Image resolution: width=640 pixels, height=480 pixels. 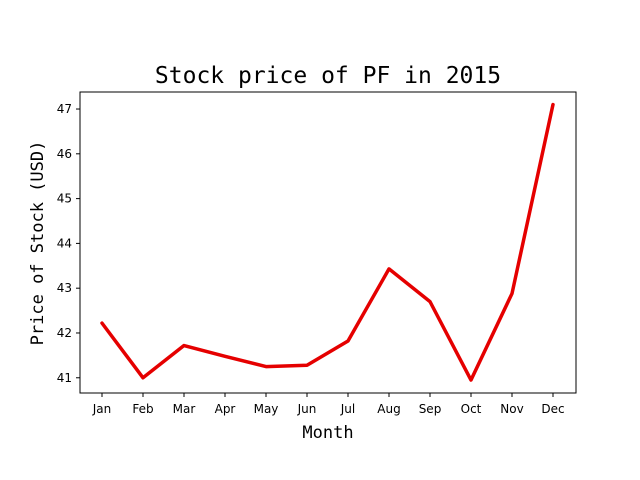 I want to click on x-tick-label: Feb, so click(x=142, y=409).